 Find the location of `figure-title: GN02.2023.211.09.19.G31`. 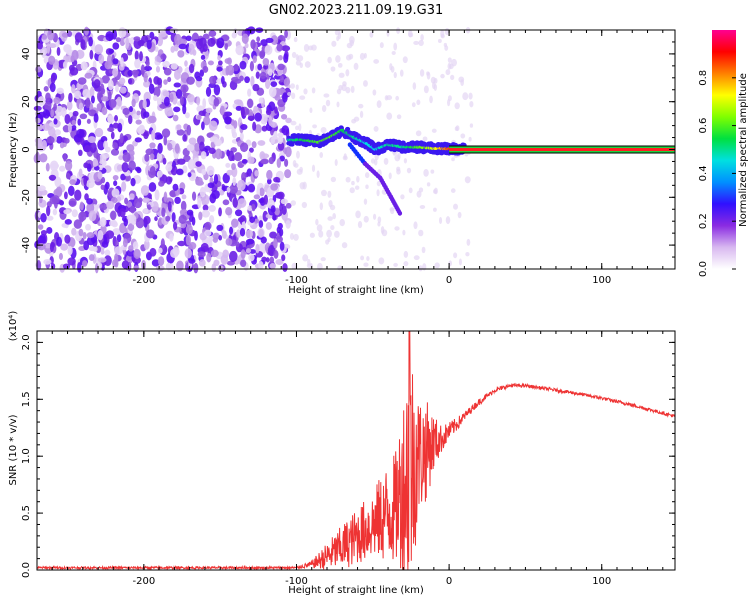

figure-title: GN02.2023.211.09.19.G31 is located at coordinates (356, 10).